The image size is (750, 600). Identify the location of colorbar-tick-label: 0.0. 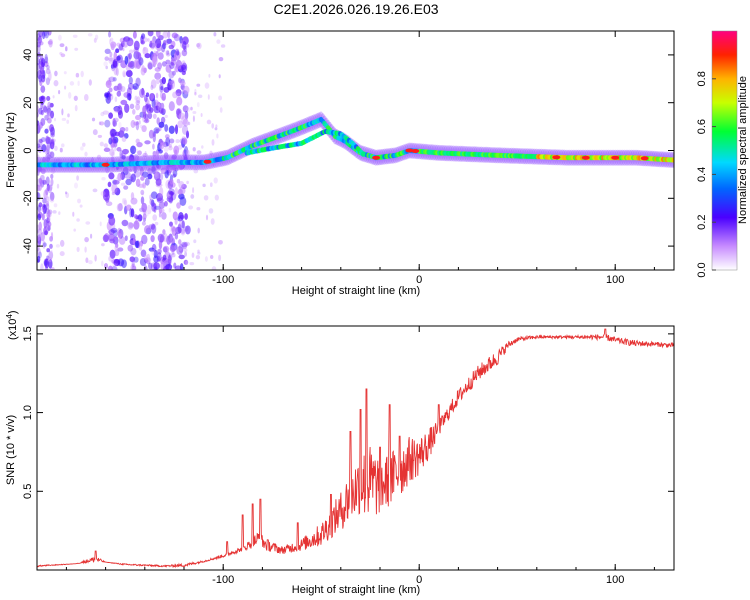
(702, 269).